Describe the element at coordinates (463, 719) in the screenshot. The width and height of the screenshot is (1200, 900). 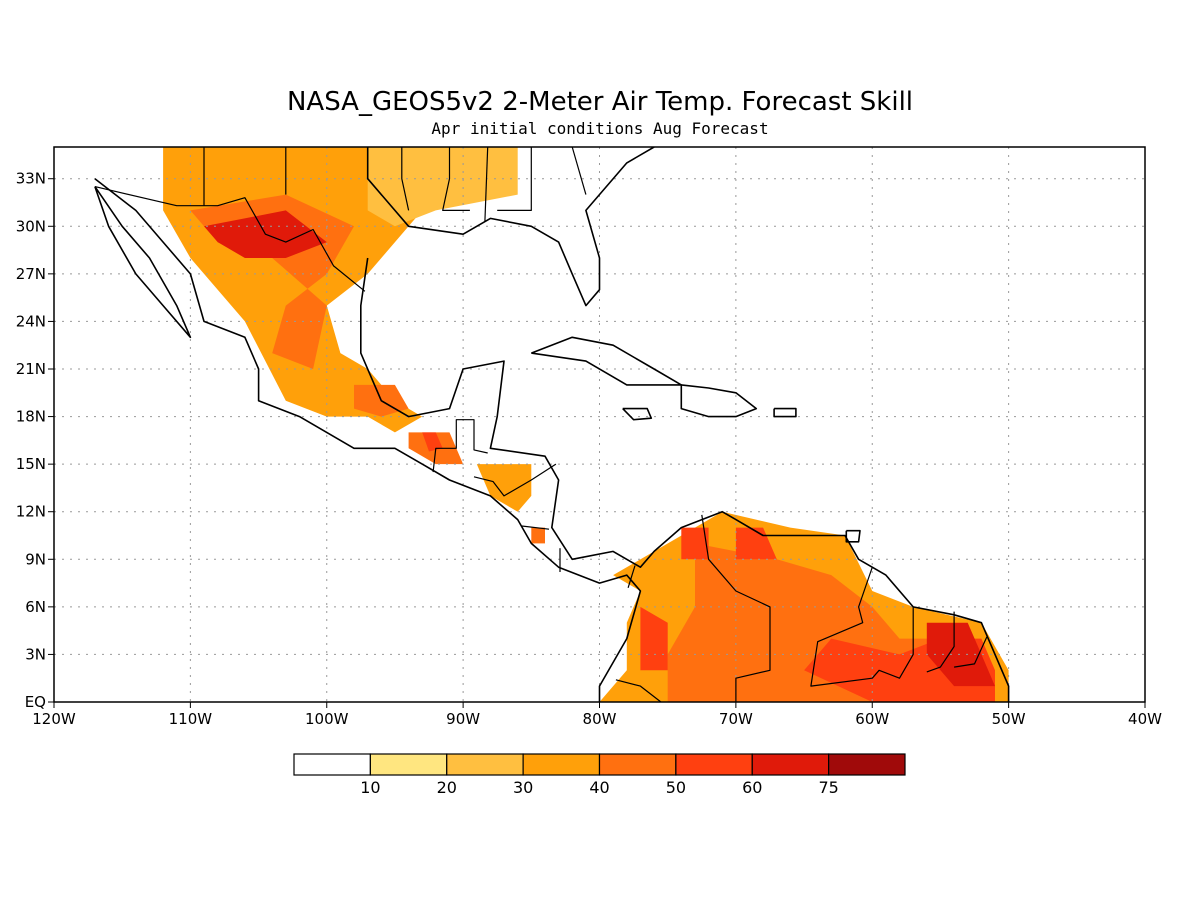
I see `x-tick-label: 90W` at that location.